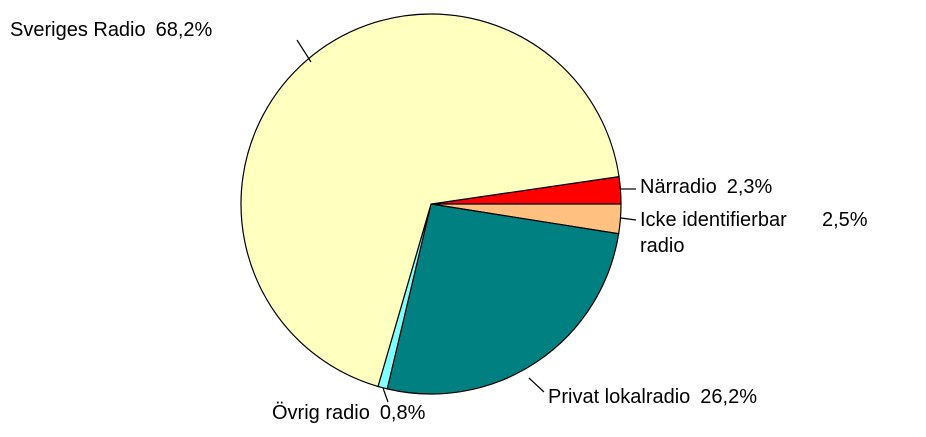  Describe the element at coordinates (678, 187) in the screenshot. I see `slice-name: Närradio` at that location.